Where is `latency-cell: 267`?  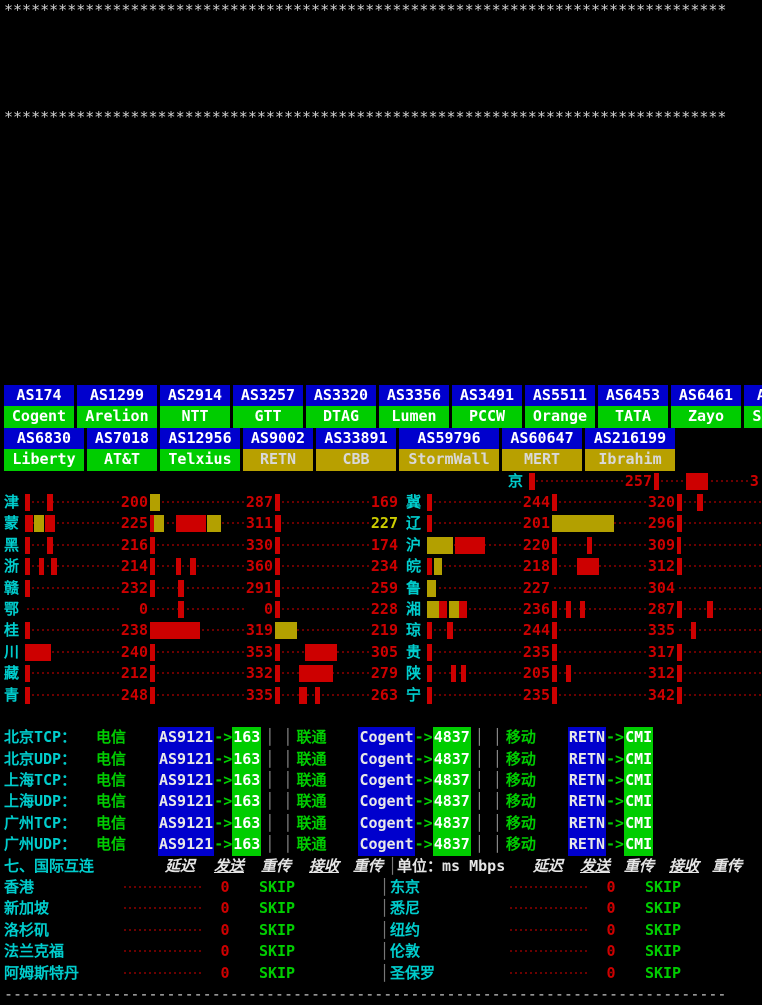
latency-cell: 267 is located at coordinates (719, 695).